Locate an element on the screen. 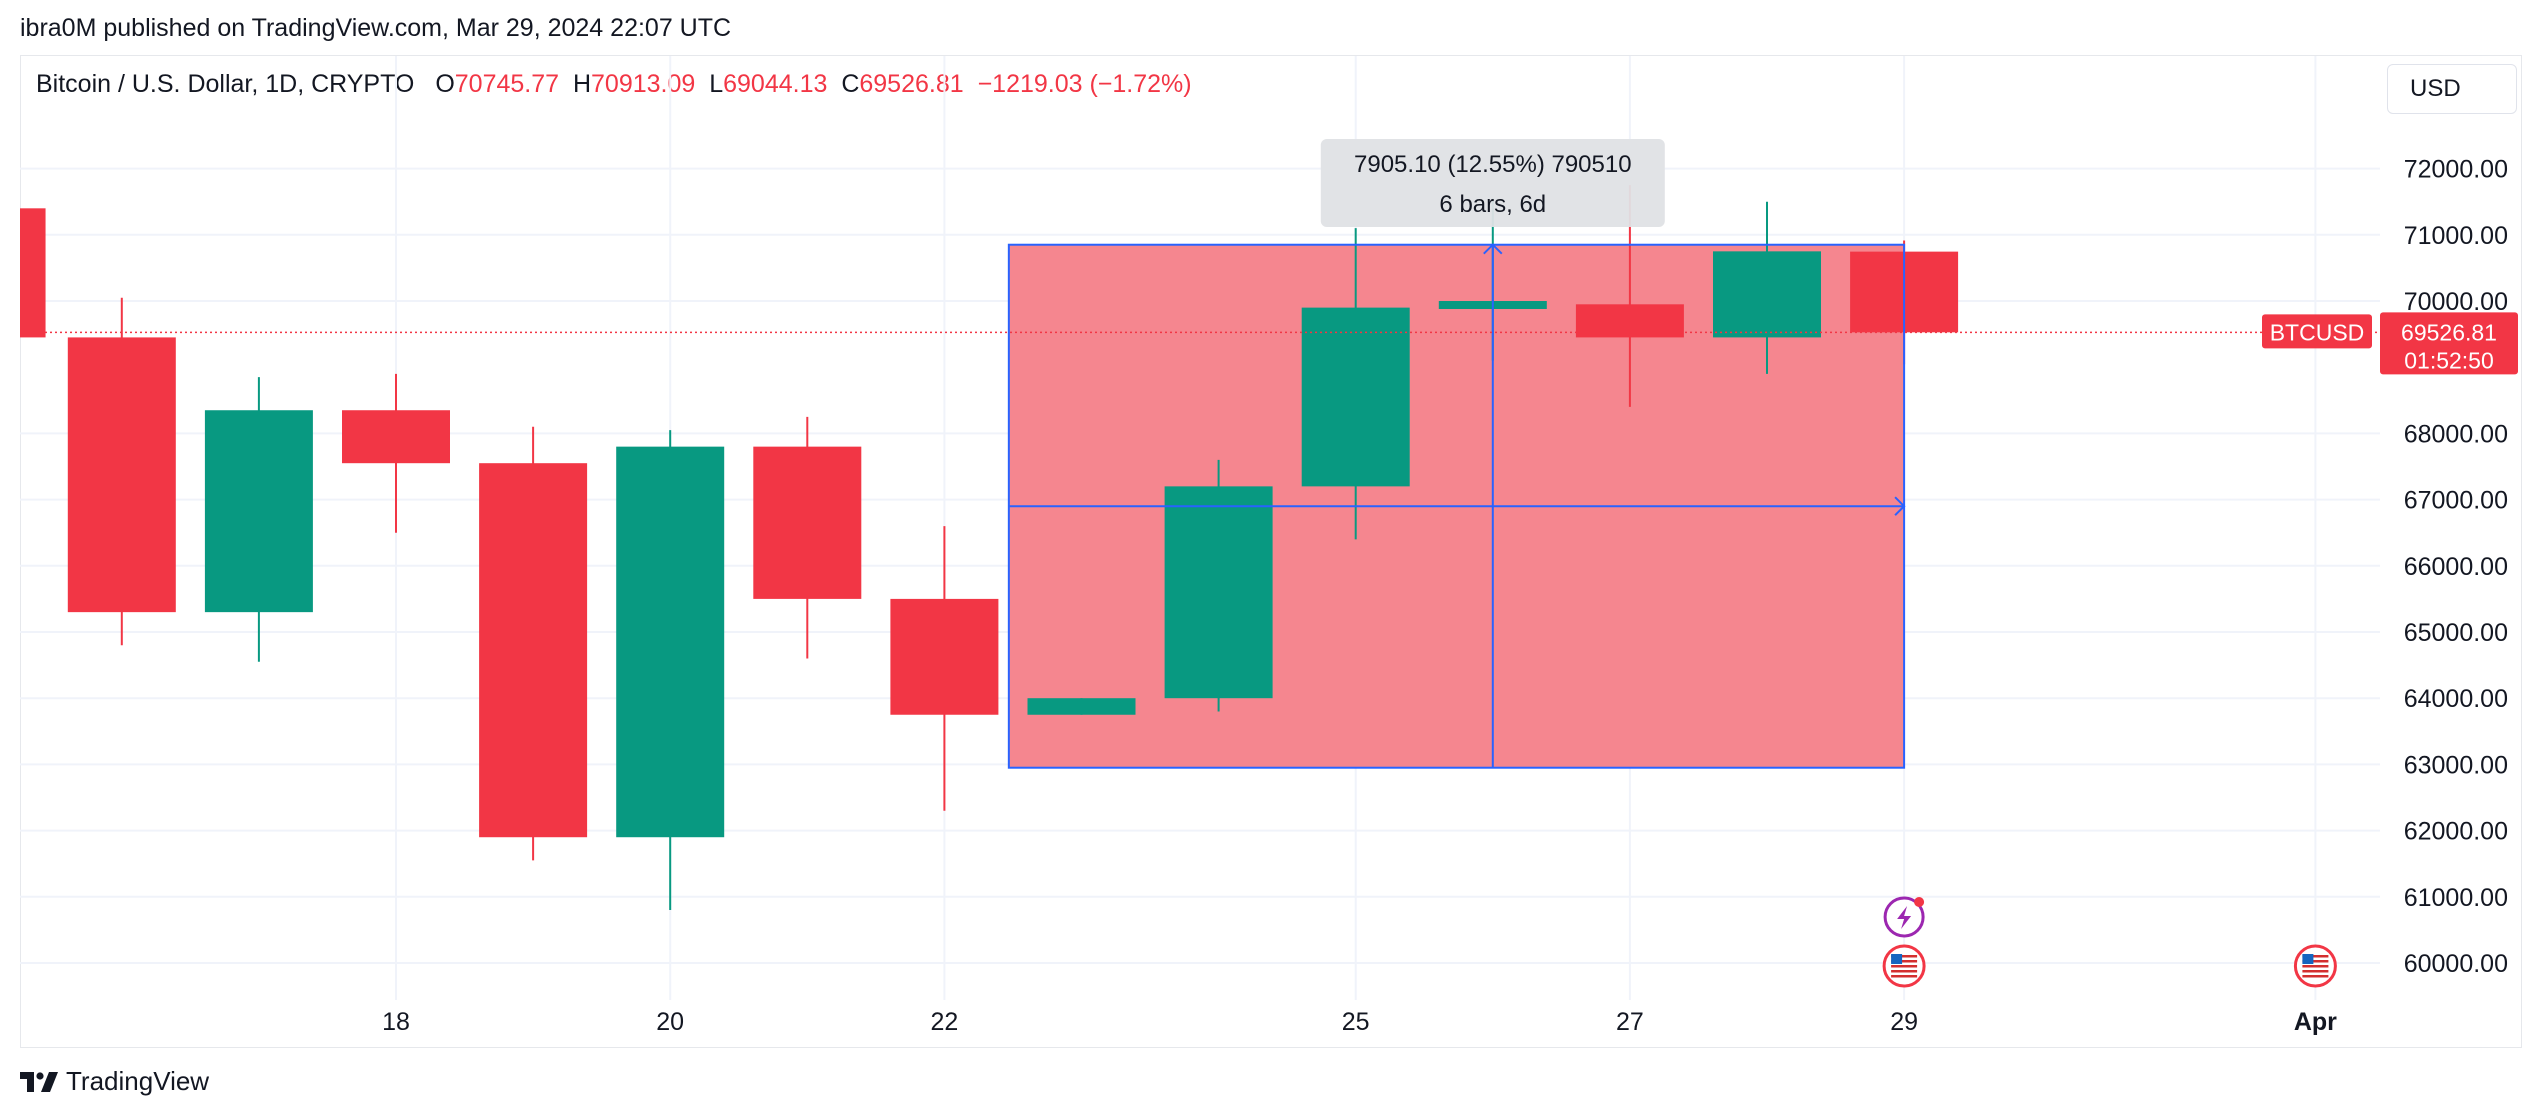 The height and width of the screenshot is (1118, 2548). price-tag: BTCUSD 69526.81 01:52:50 is located at coordinates (2390, 343).